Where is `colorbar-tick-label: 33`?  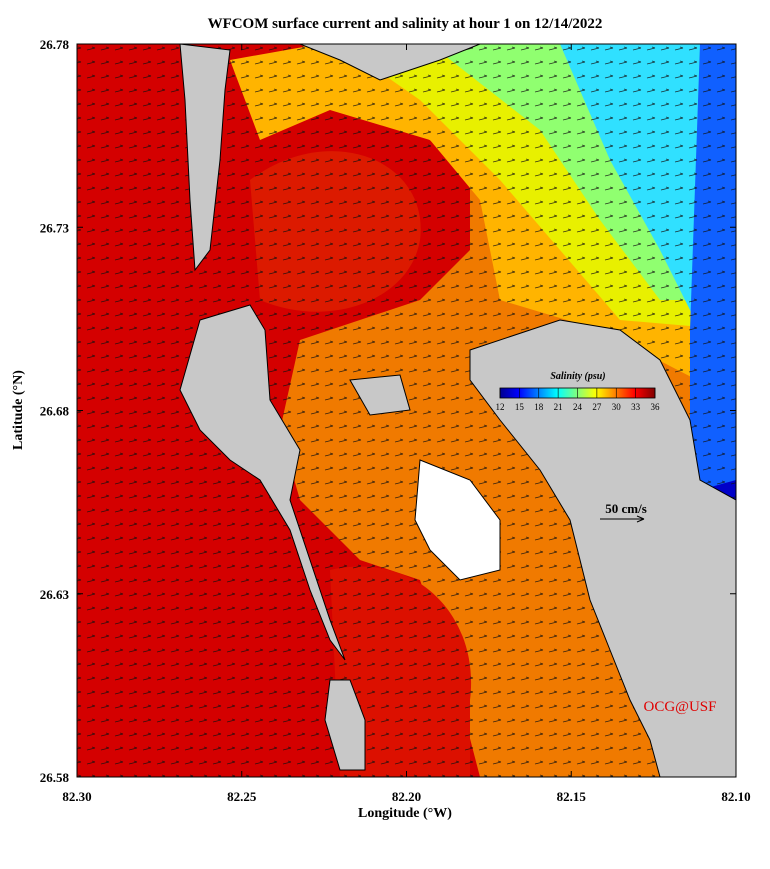
colorbar-tick-label: 33 is located at coordinates (636, 407).